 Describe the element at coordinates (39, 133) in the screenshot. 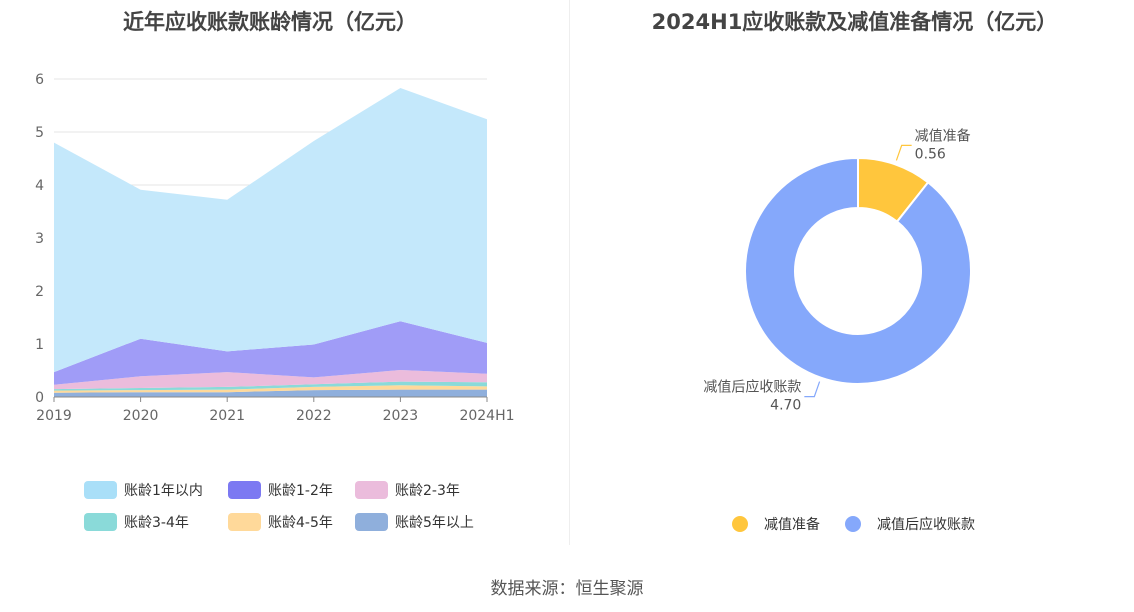

I see `y-tick-label: 5` at that location.